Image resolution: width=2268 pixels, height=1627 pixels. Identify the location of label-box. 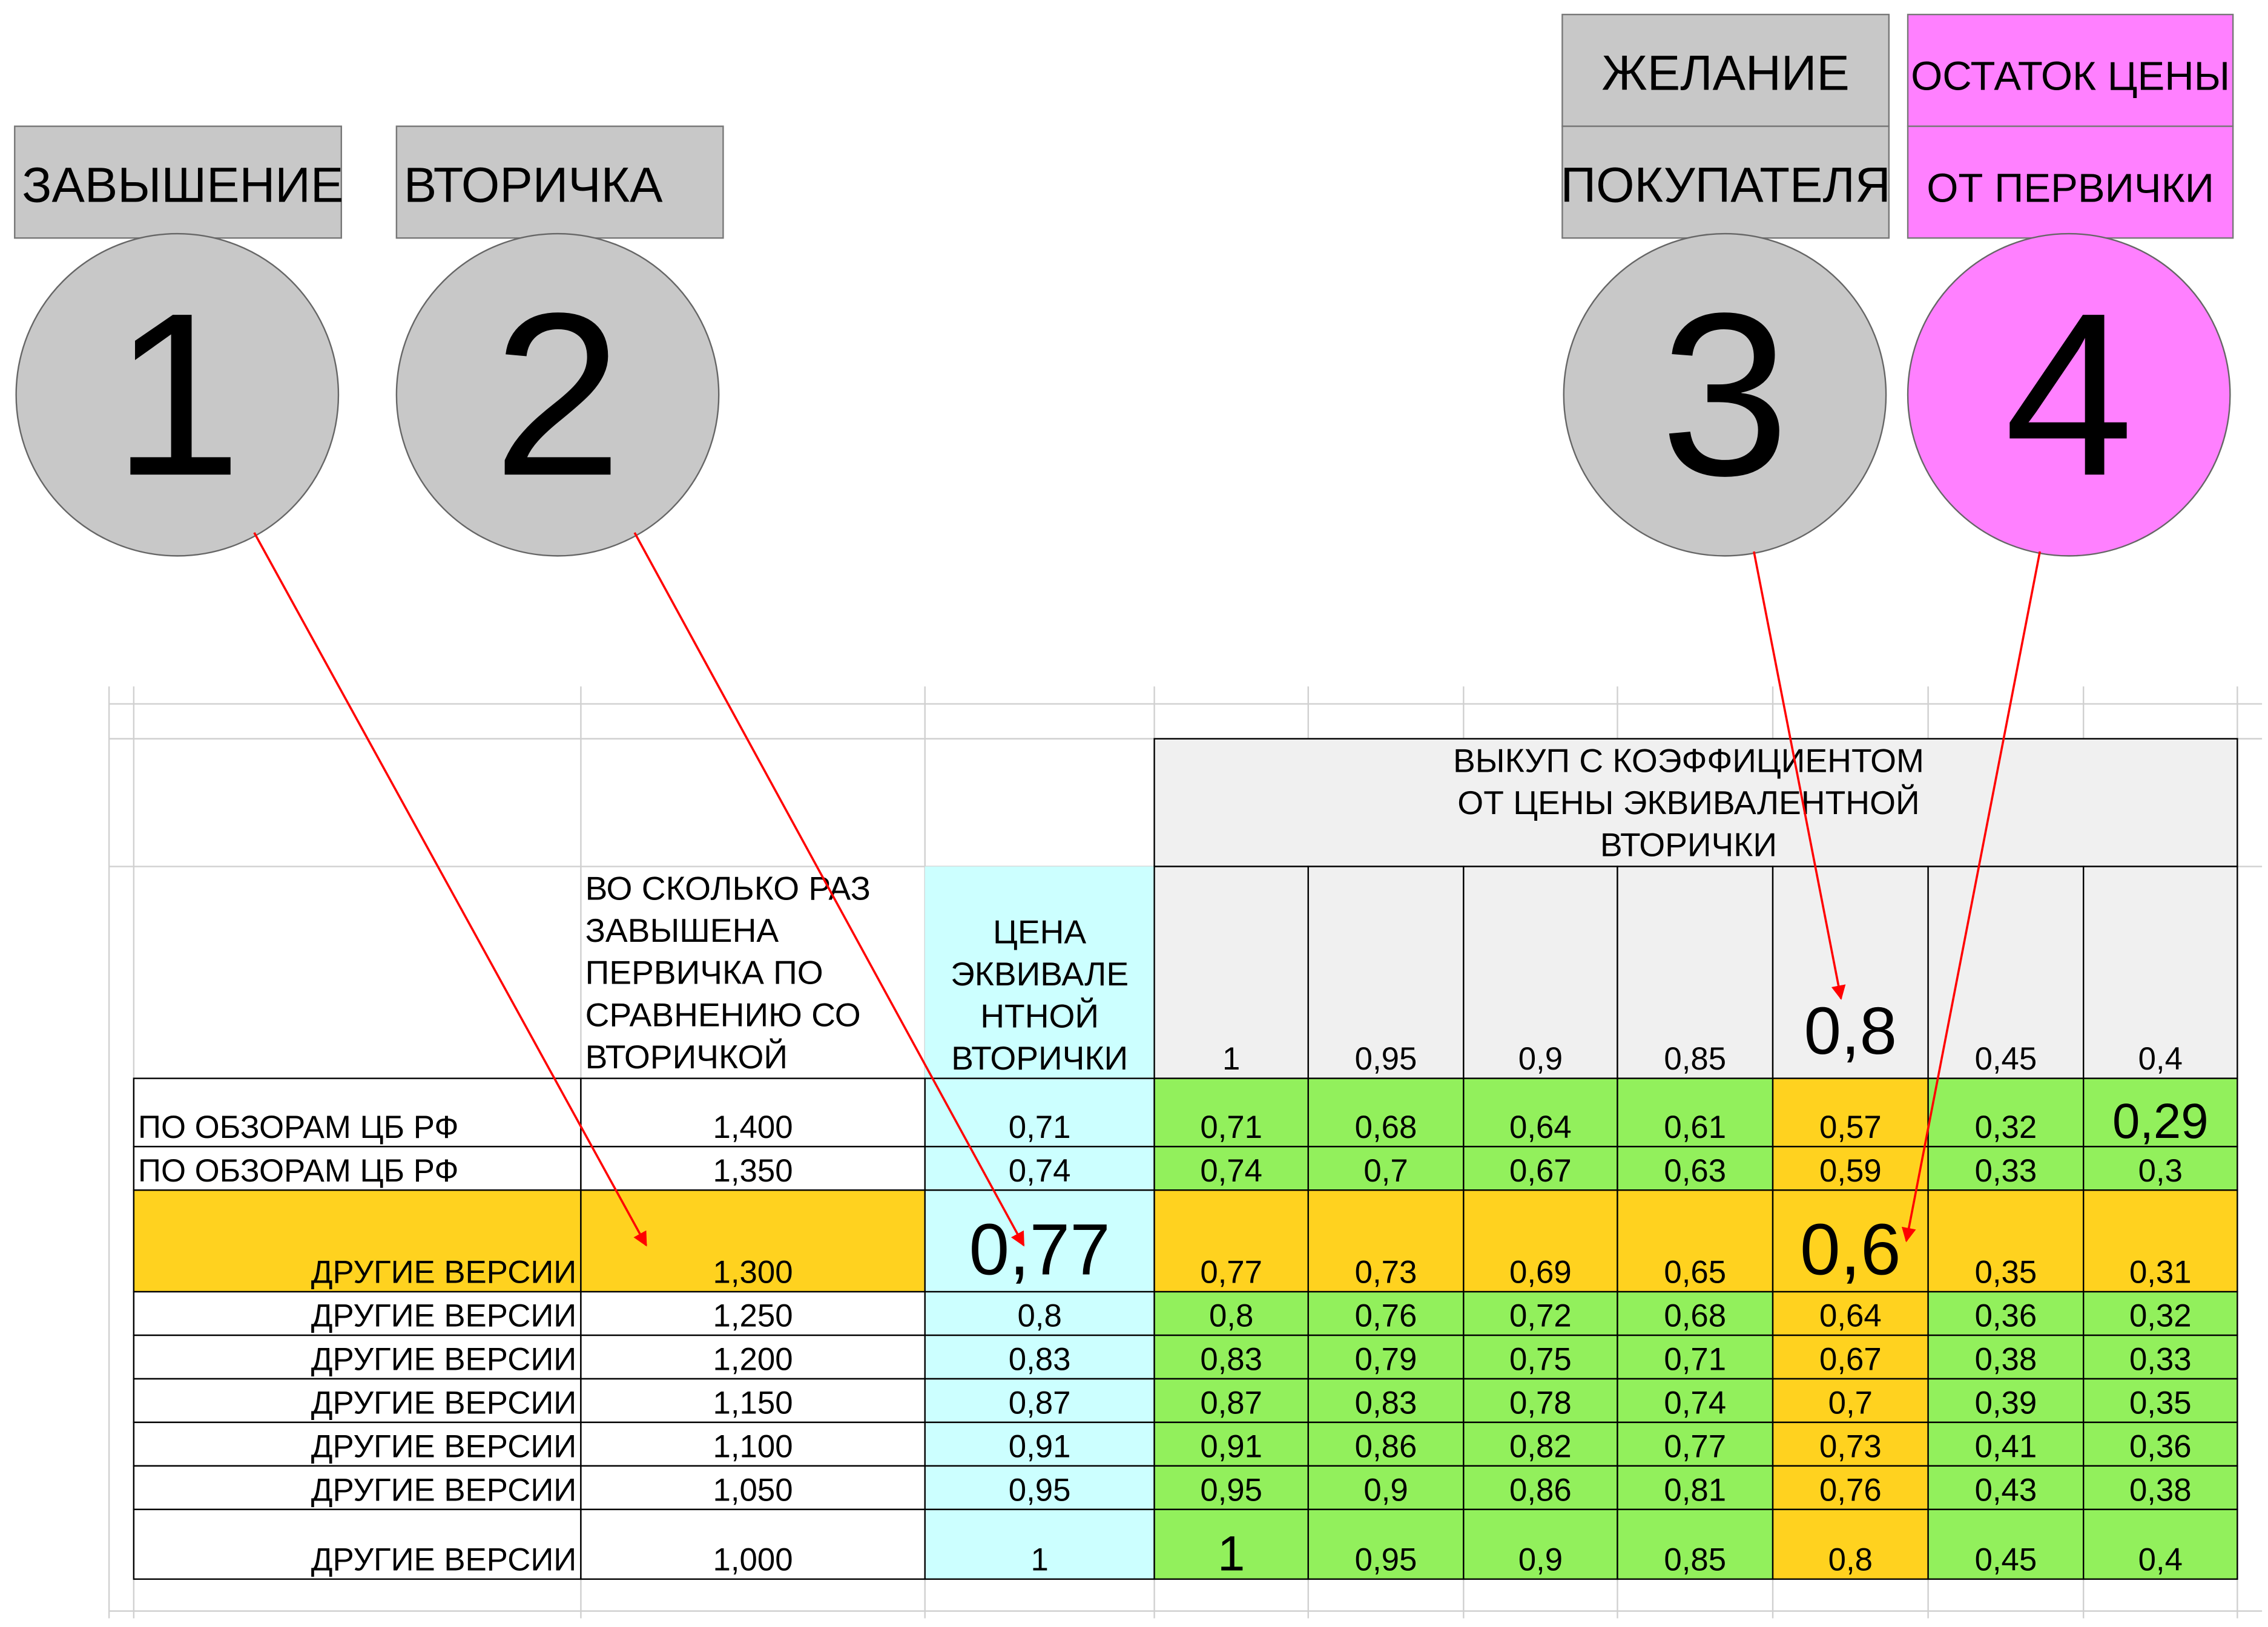
(1726, 70).